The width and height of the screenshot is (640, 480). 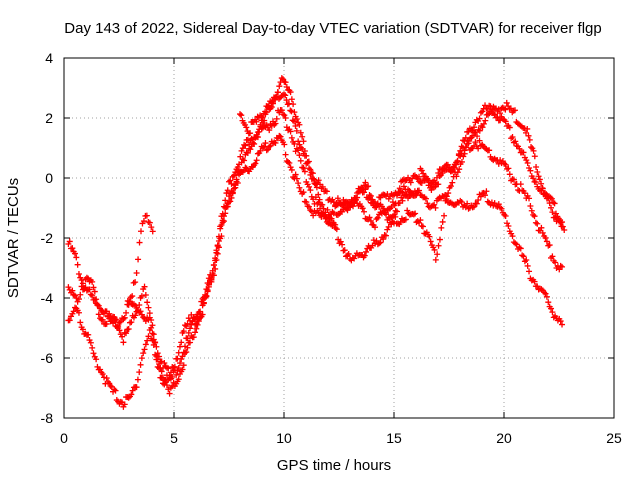 What do you see at coordinates (334, 465) in the screenshot?
I see `x-axis-title: GPS time / hours` at bounding box center [334, 465].